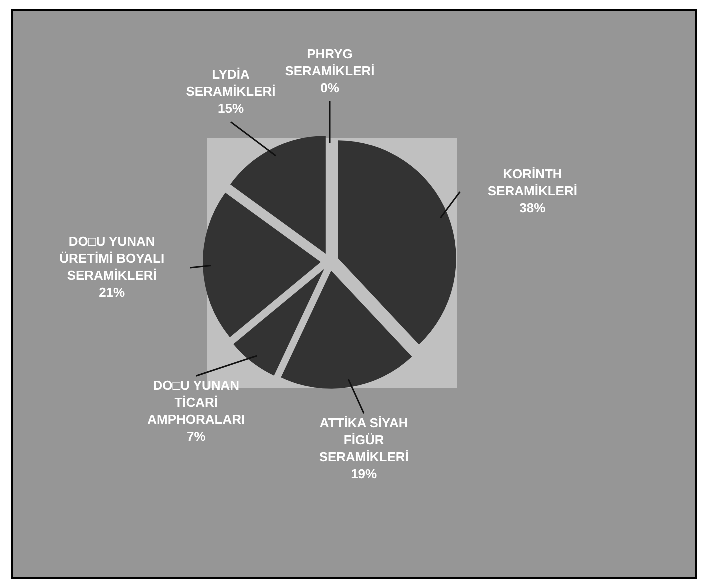  What do you see at coordinates (364, 474) in the screenshot?
I see `data-label: 19%` at bounding box center [364, 474].